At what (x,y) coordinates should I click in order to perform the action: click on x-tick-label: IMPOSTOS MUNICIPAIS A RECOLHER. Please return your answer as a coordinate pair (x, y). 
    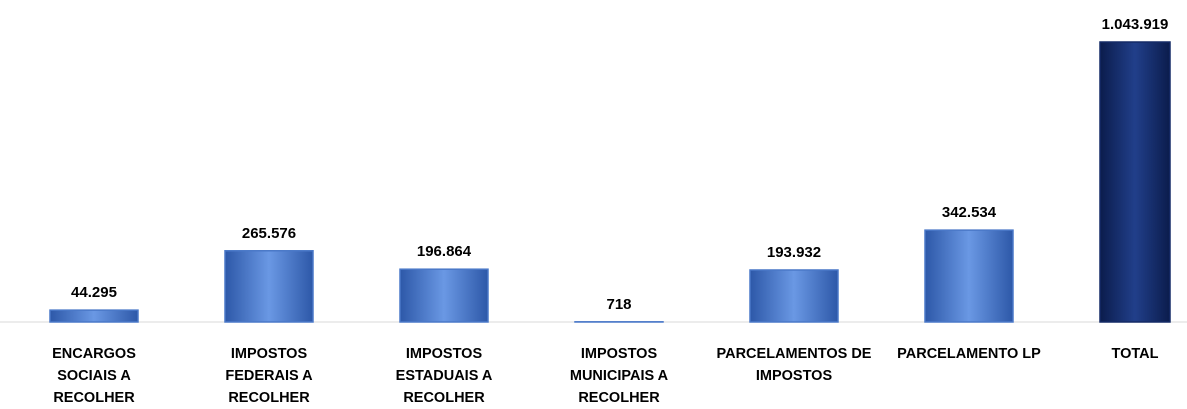
    Looking at the image, I should click on (619, 376).